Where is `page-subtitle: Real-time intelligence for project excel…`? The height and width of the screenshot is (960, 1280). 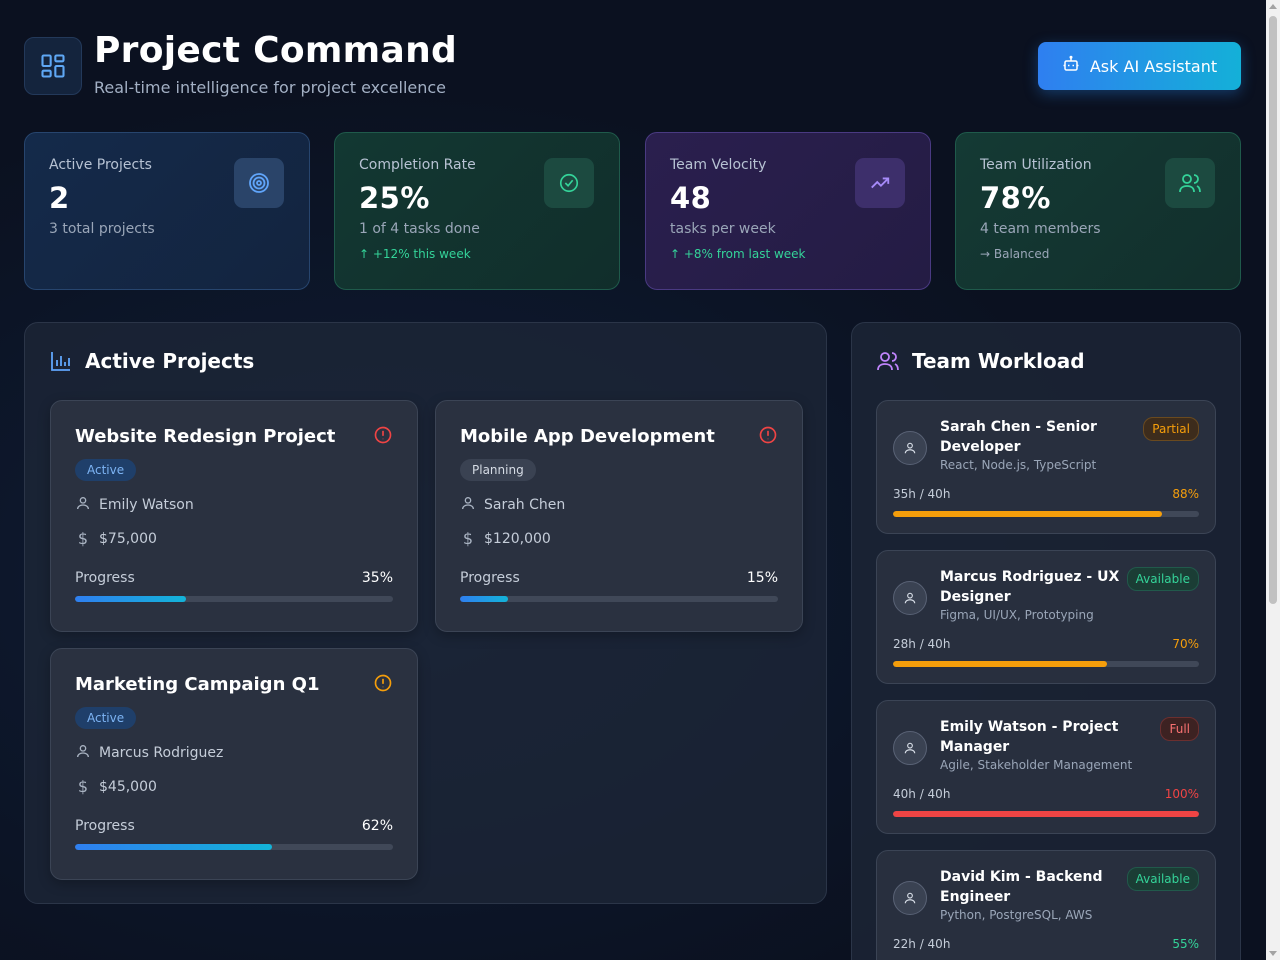
page-subtitle: Real-time intelligence for project excel… is located at coordinates (270, 87).